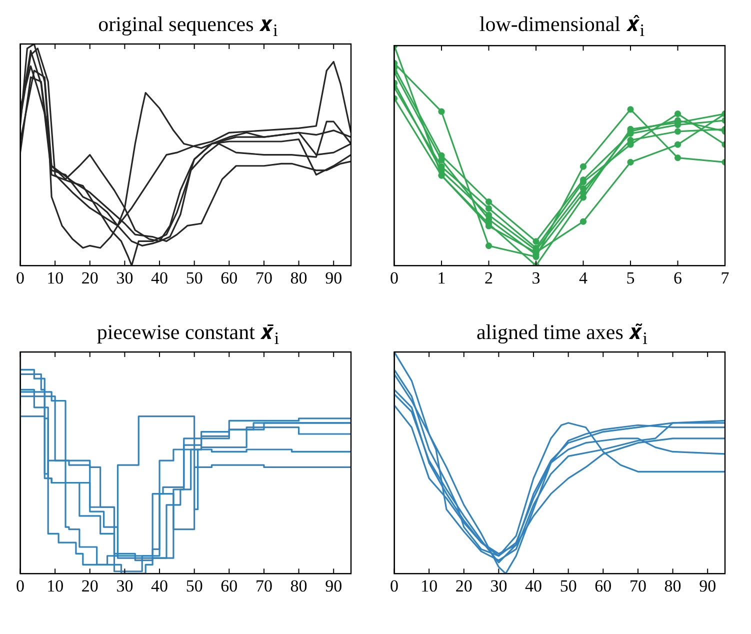 The image size is (751, 634). What do you see at coordinates (188, 333) in the screenshot?
I see `chart-title: piecewise constant 𝒙̄$_{i}$` at bounding box center [188, 333].